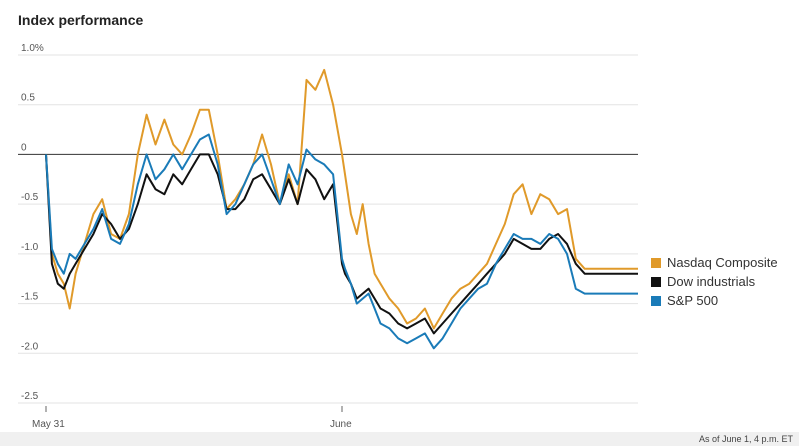 This screenshot has height=446, width=799. I want to click on legend: Nasdaq Composite Dow industrials S&P 500, so click(714, 281).